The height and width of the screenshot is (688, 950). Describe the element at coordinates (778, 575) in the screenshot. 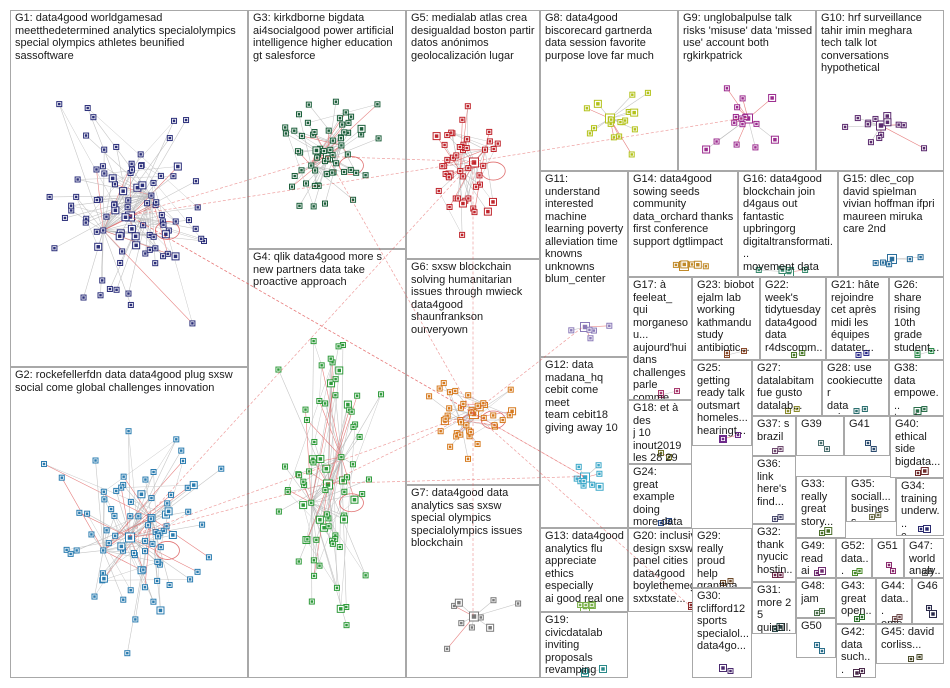

I see `group-graph-g32` at that location.